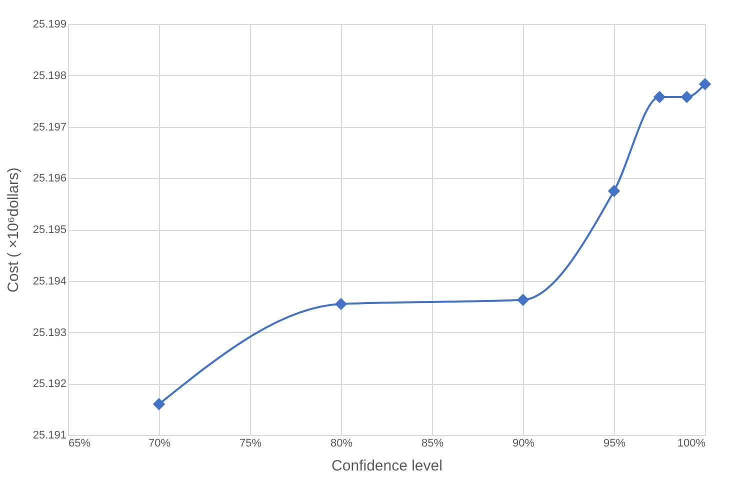  What do you see at coordinates (49, 24) in the screenshot?
I see `y-tick-label: 25.199` at bounding box center [49, 24].